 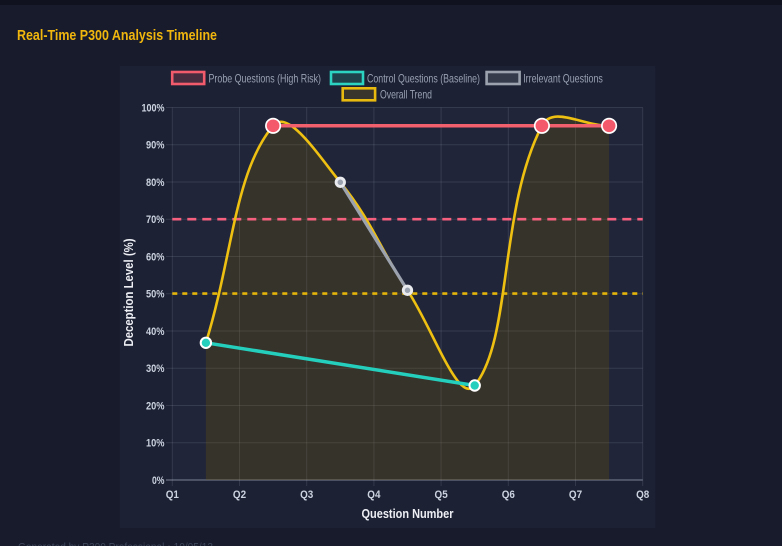 What do you see at coordinates (155, 406) in the screenshot?
I see `svg-text: 20%` at bounding box center [155, 406].